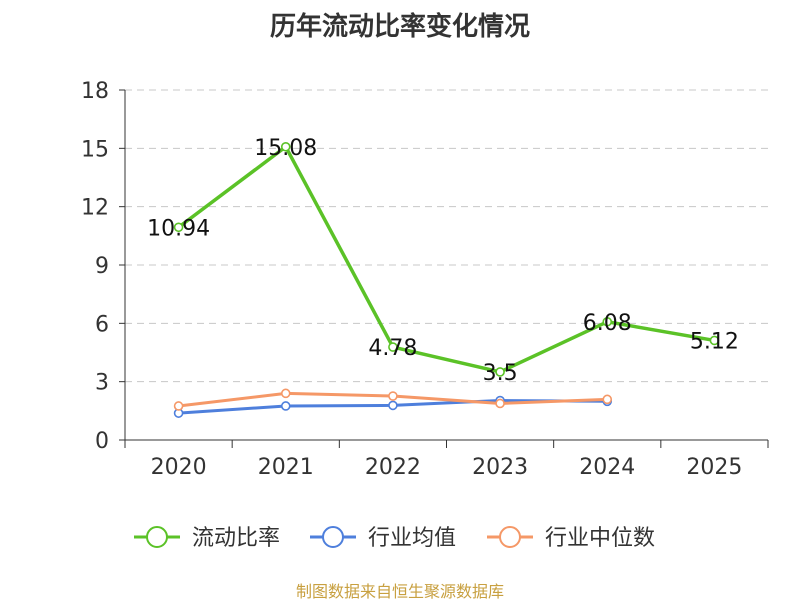 This screenshot has height=602, width=800. Describe the element at coordinates (102, 266) in the screenshot. I see `y-tick-label: 9` at that location.